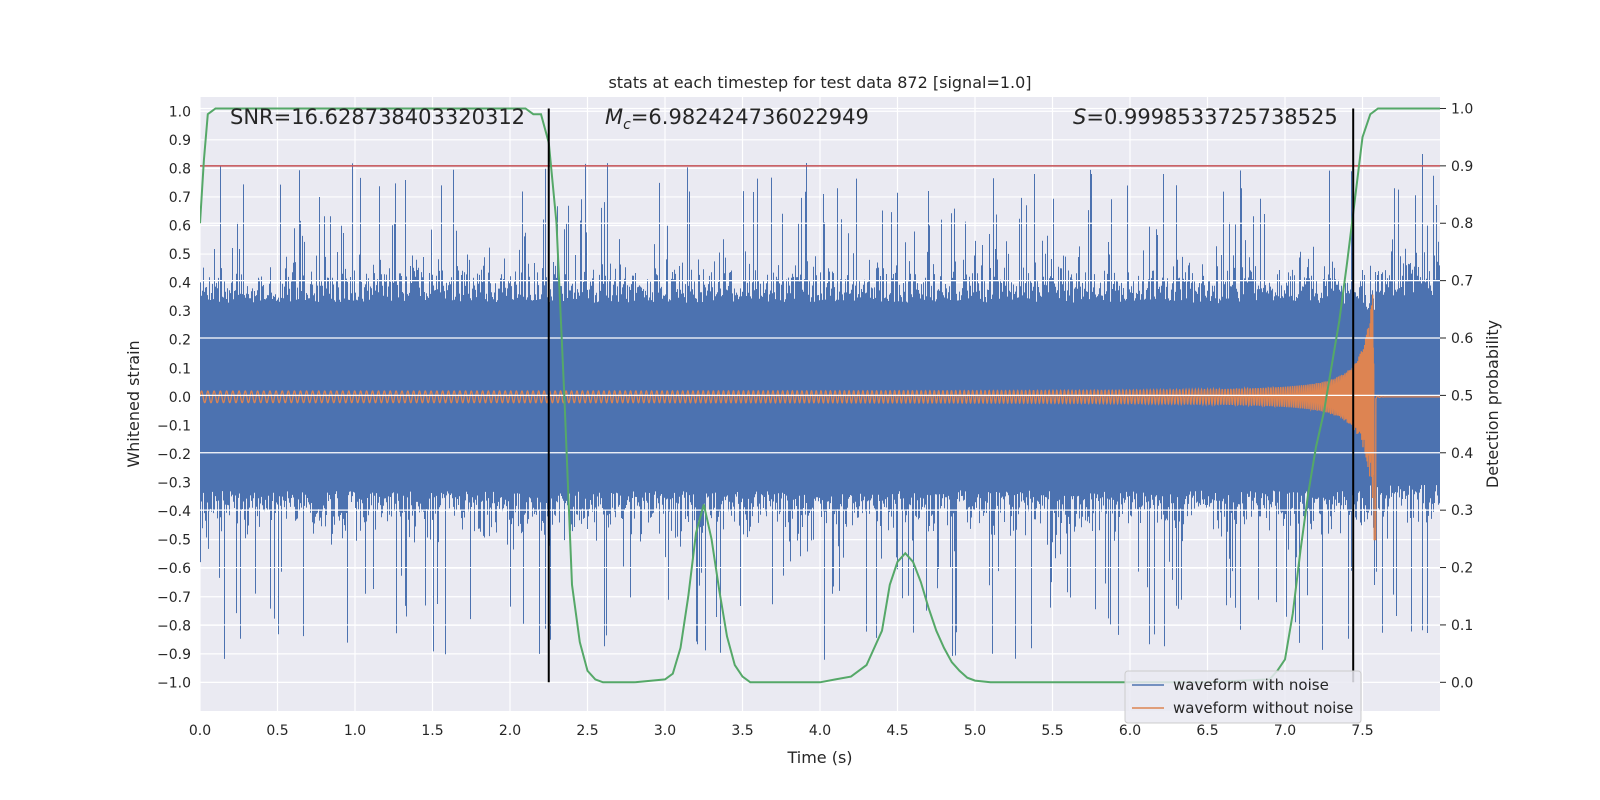 The height and width of the screenshot is (800, 1600). What do you see at coordinates (432, 731) in the screenshot?
I see `x-tick-label: 1.5` at bounding box center [432, 731].